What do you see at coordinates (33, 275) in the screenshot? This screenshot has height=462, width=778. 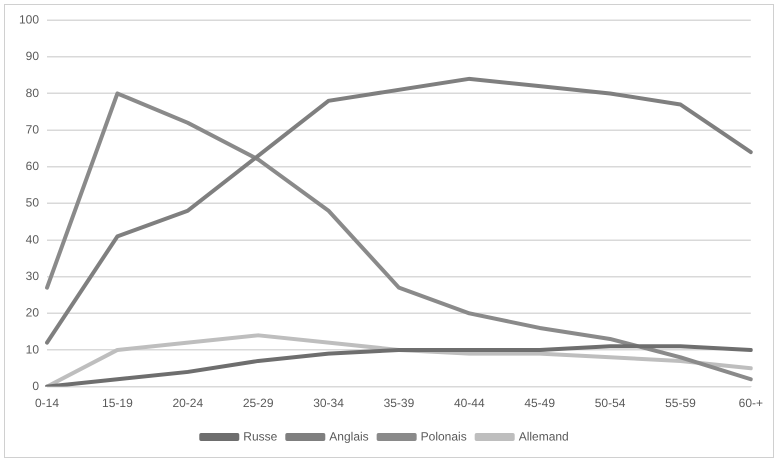 I see `y-tick-label: 30` at bounding box center [33, 275].